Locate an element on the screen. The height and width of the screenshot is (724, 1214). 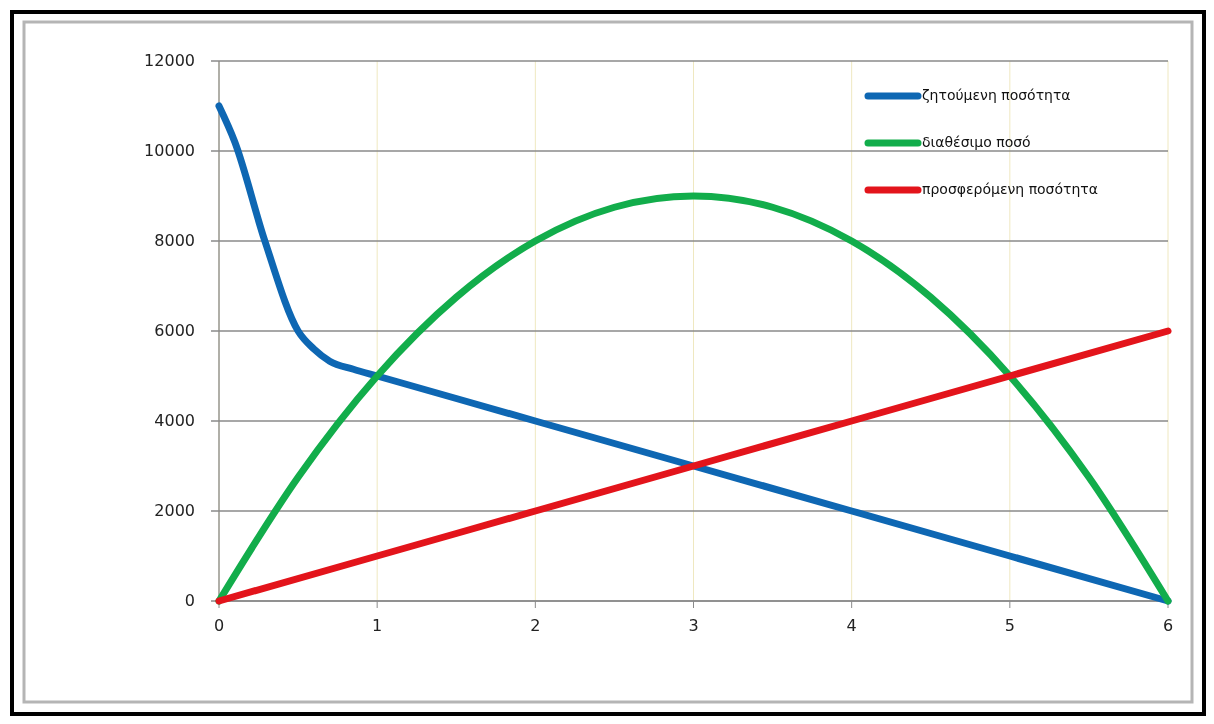
x-tick-label: 3 is located at coordinates (693, 625).